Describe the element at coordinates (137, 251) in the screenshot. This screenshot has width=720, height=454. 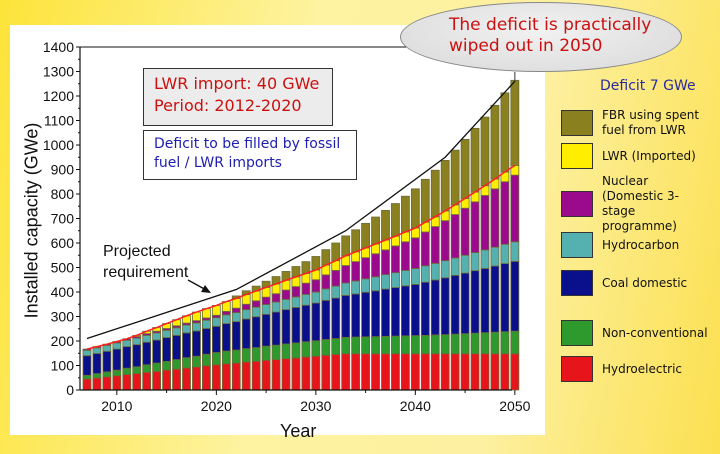
I see `projected-label-line1: Projected` at that location.